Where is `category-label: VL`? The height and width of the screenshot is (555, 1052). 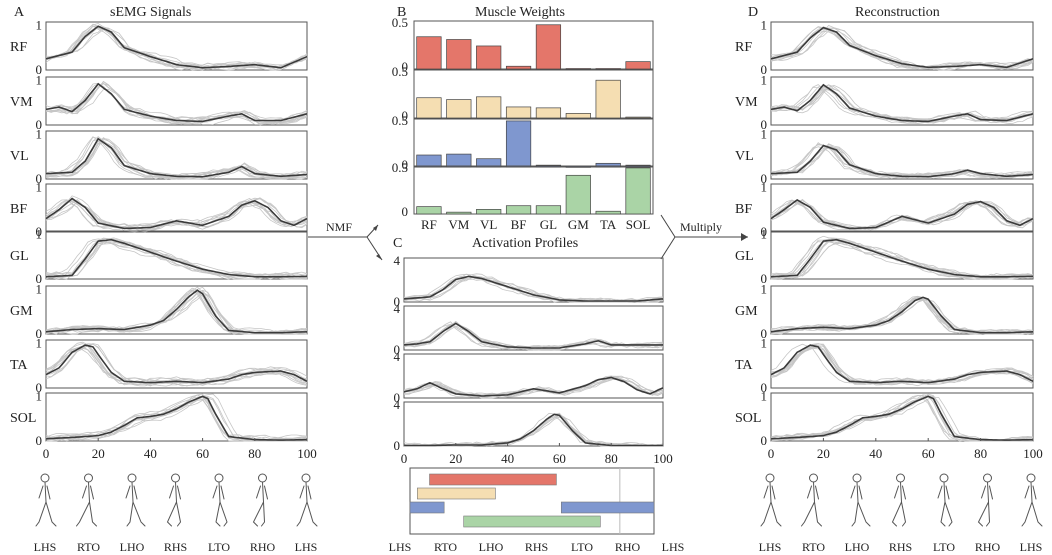 category-label: VL is located at coordinates (488, 224).